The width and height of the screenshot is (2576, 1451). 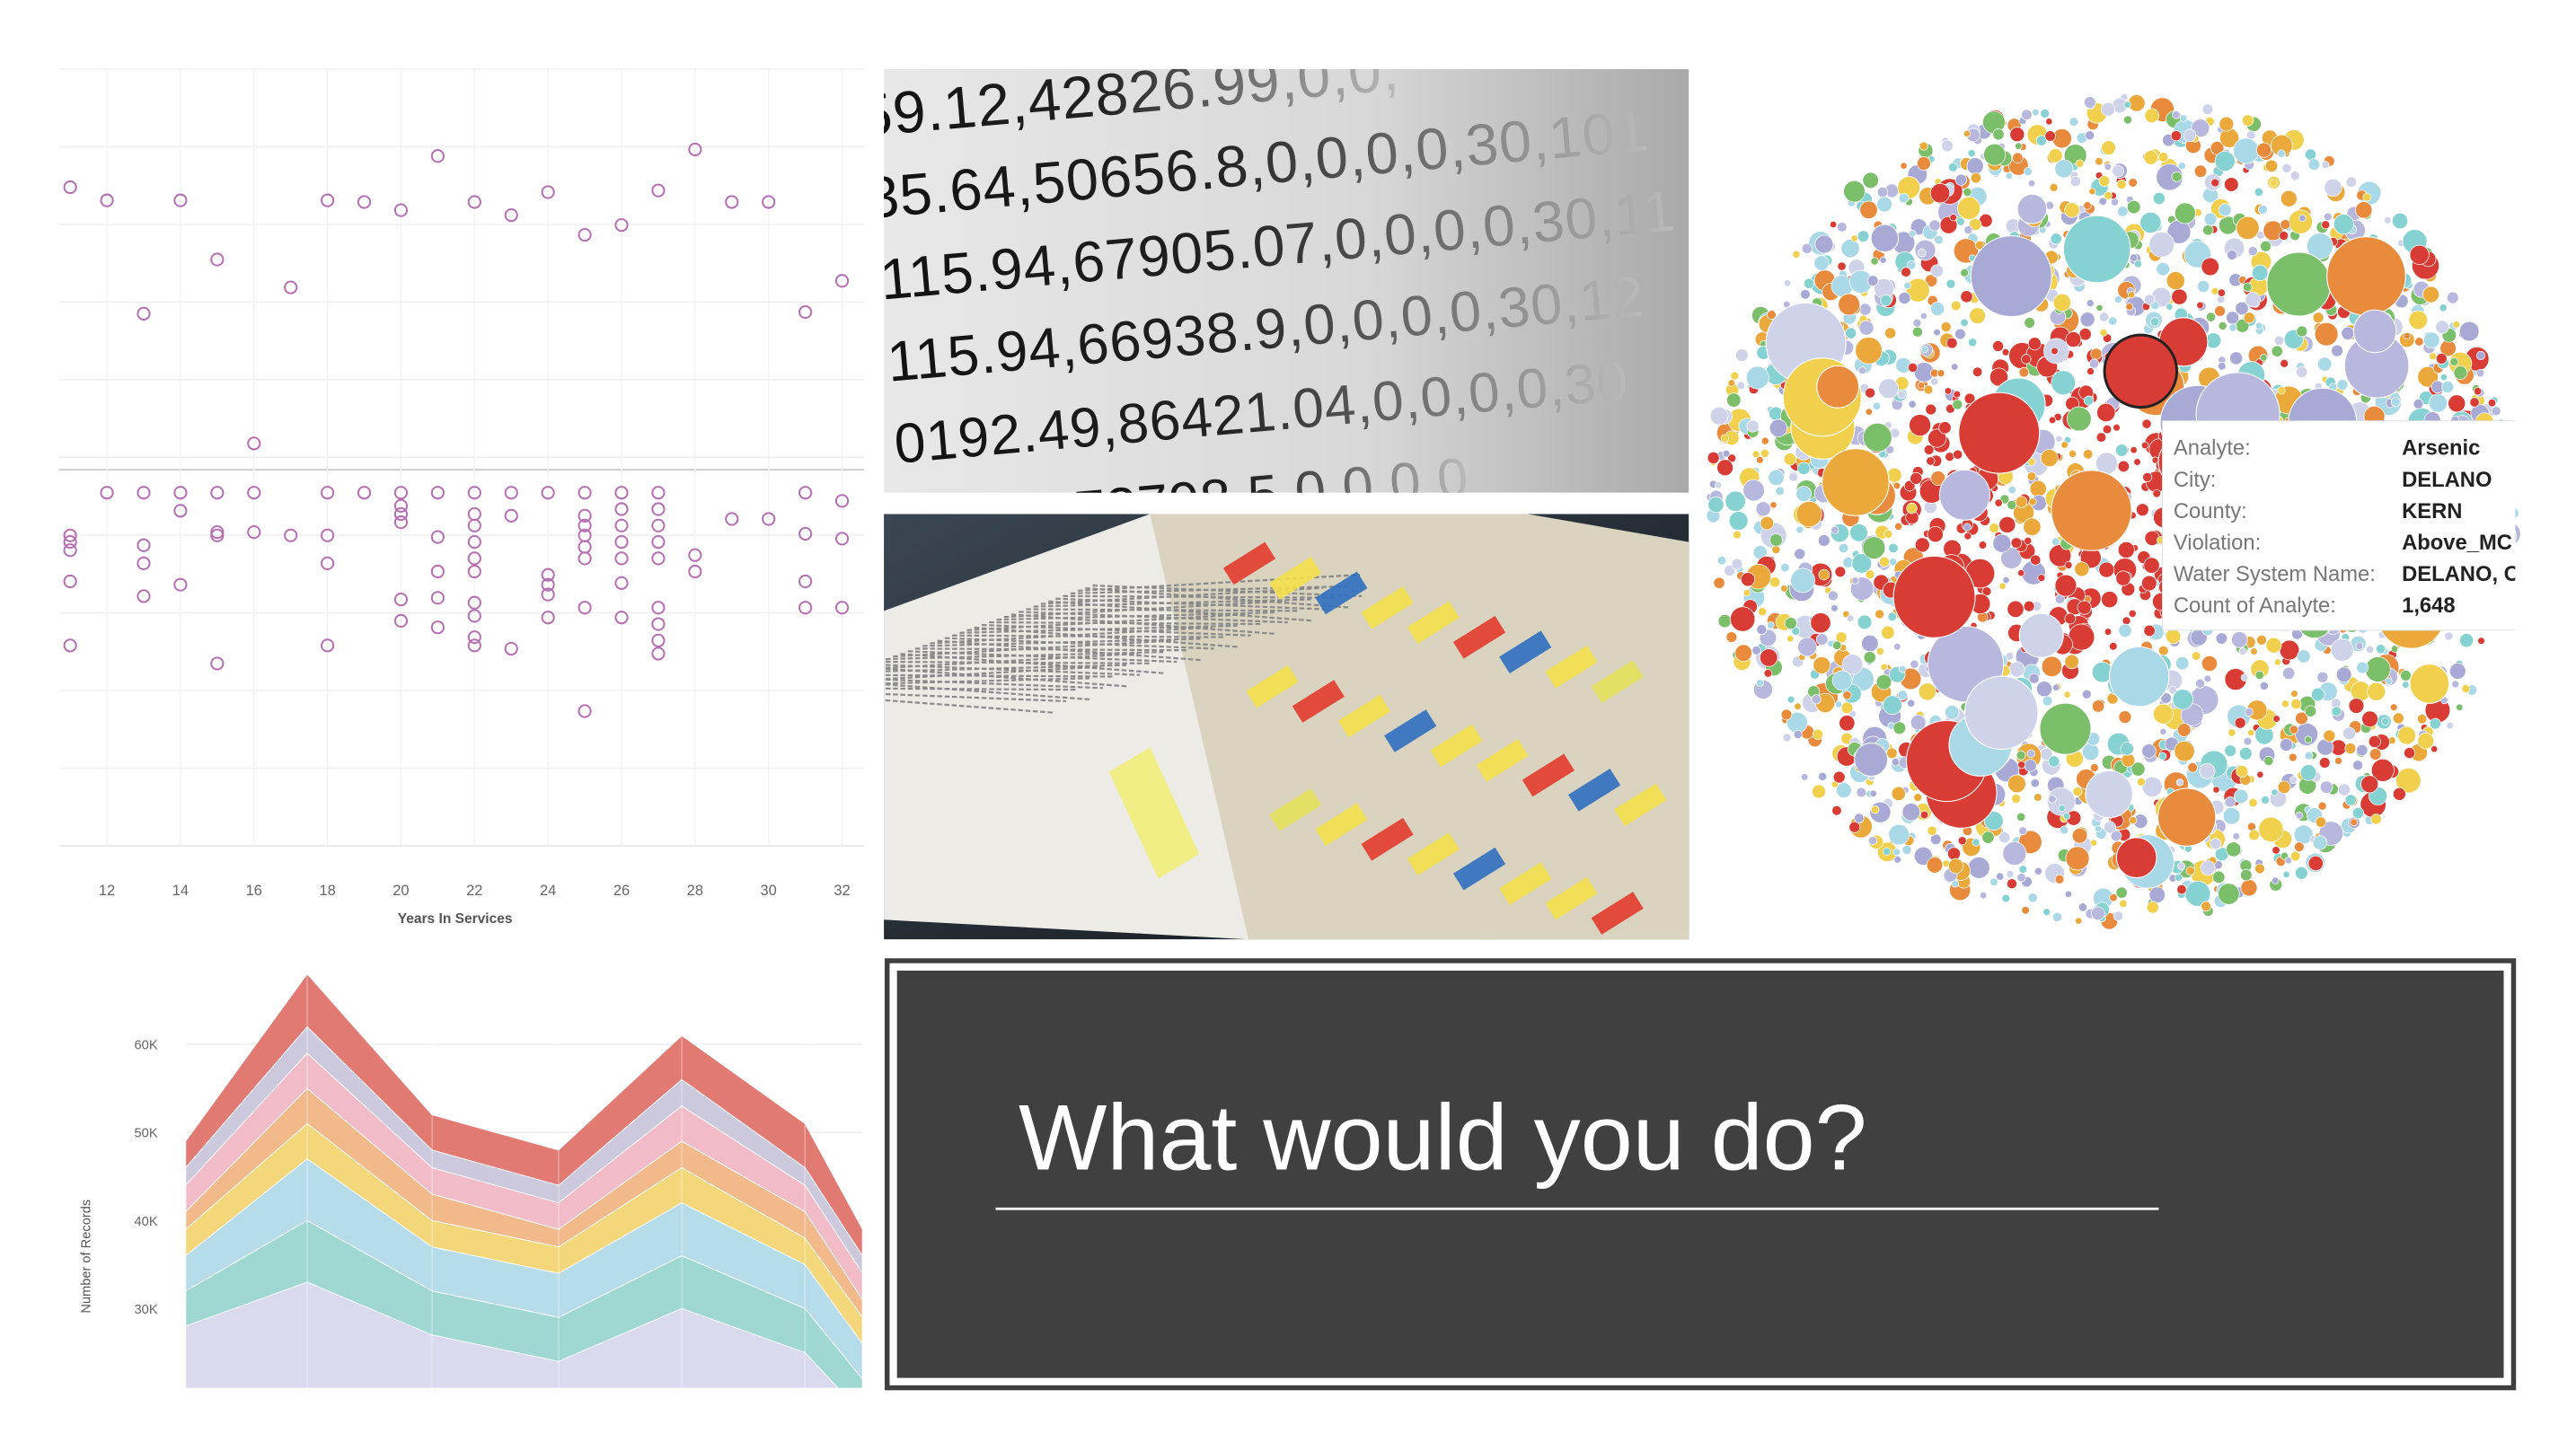 I want to click on x-tick-label: 20, so click(x=401, y=891).